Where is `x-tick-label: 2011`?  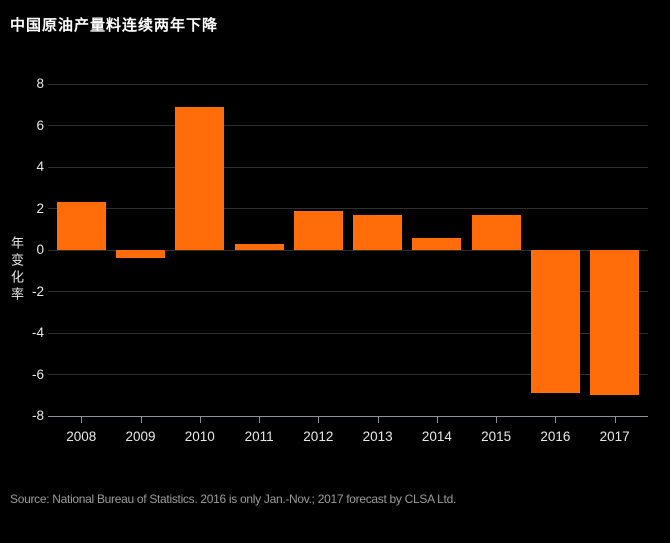 x-tick-label: 2011 is located at coordinates (259, 436).